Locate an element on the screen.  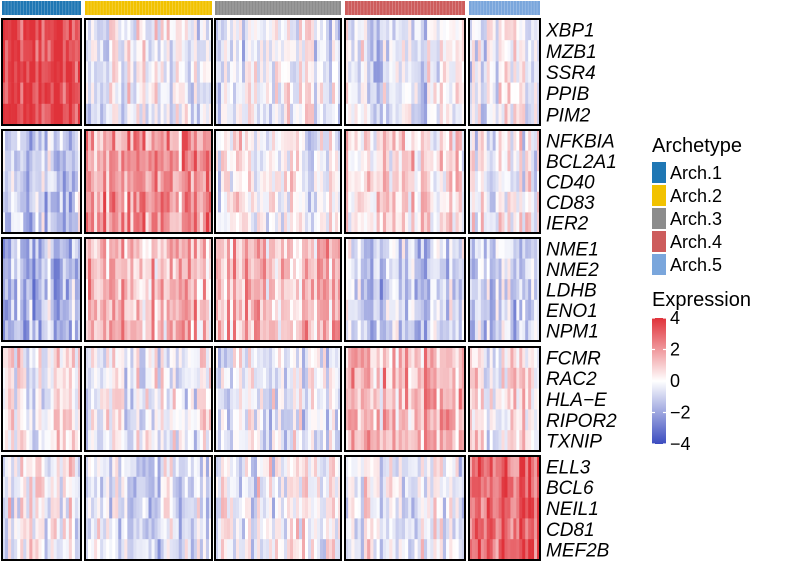
gene-label: MZB1 is located at coordinates (571, 52).